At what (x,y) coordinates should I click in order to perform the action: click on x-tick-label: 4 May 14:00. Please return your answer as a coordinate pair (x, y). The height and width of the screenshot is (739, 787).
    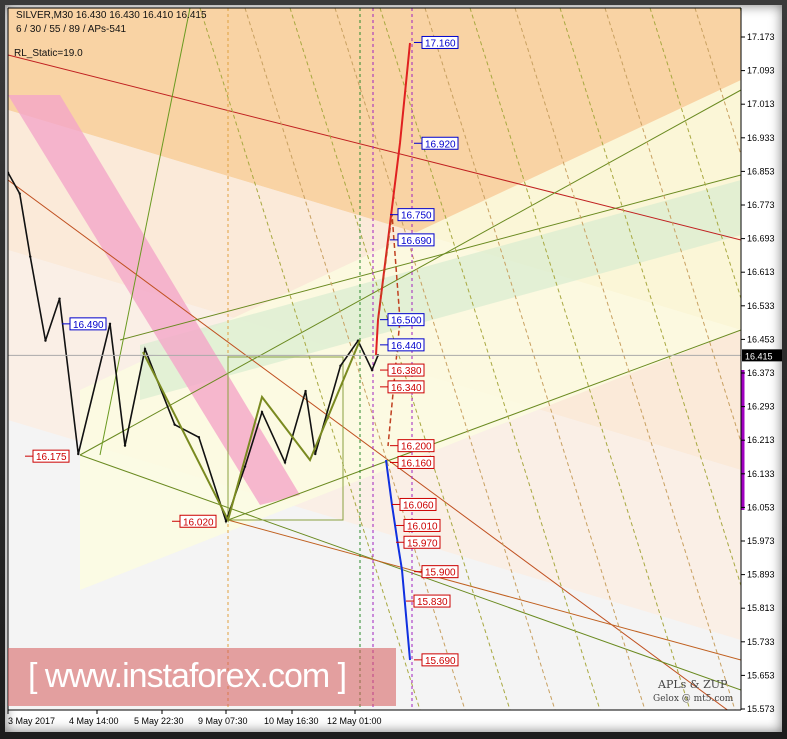
    Looking at the image, I should click on (94, 721).